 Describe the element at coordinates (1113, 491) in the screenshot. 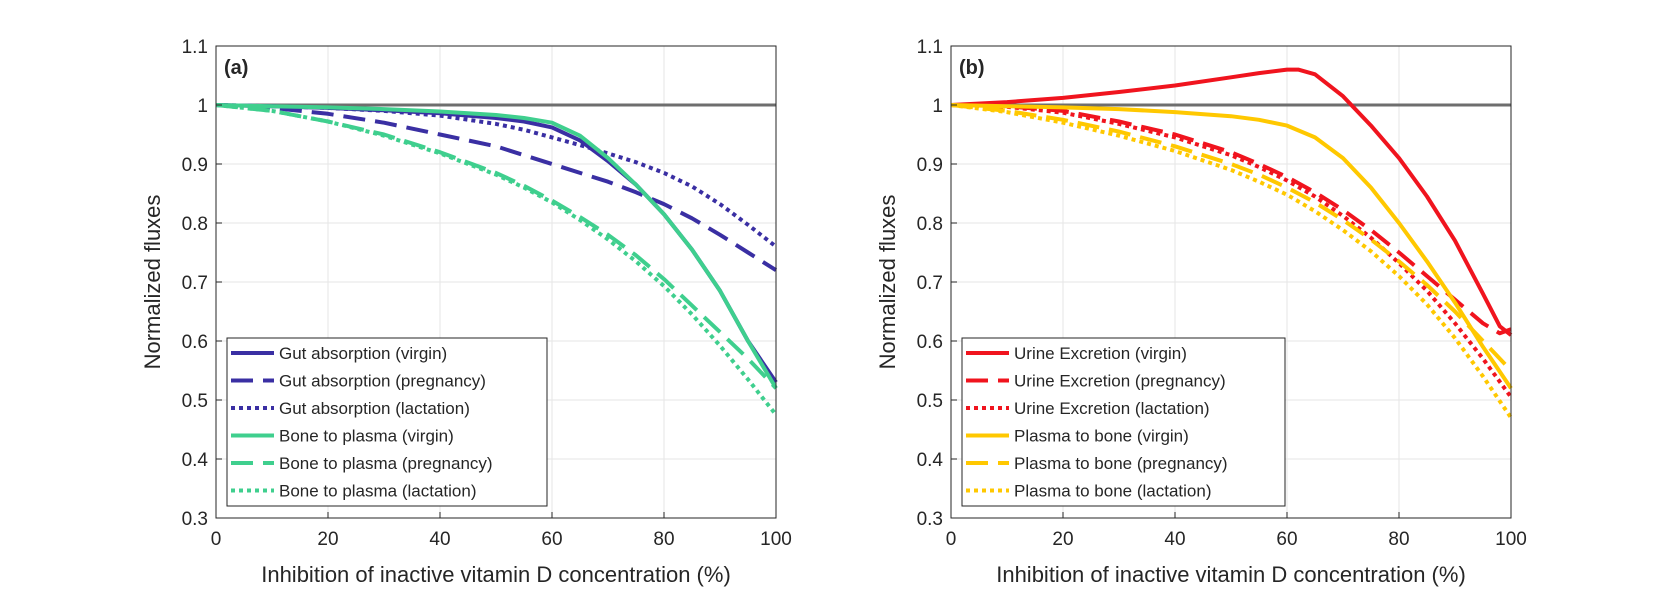

I see `legend-label-6: Plasma to bone (lactation)` at that location.